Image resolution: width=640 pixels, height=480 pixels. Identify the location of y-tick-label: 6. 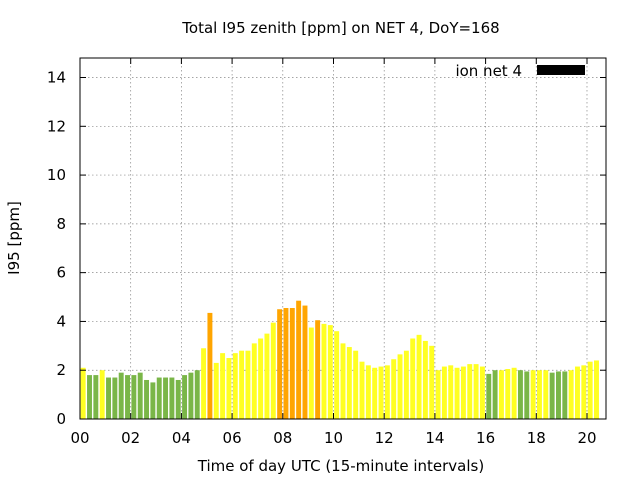
(61, 273).